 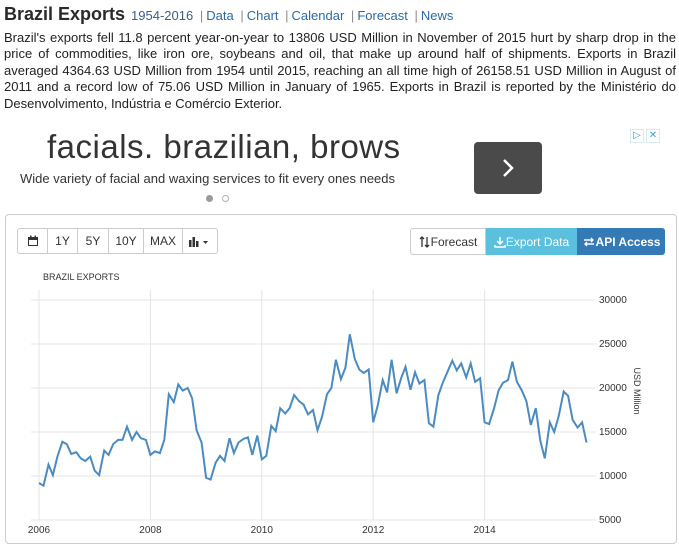 I want to click on ad-choices-icon: ▷, so click(x=637, y=136).